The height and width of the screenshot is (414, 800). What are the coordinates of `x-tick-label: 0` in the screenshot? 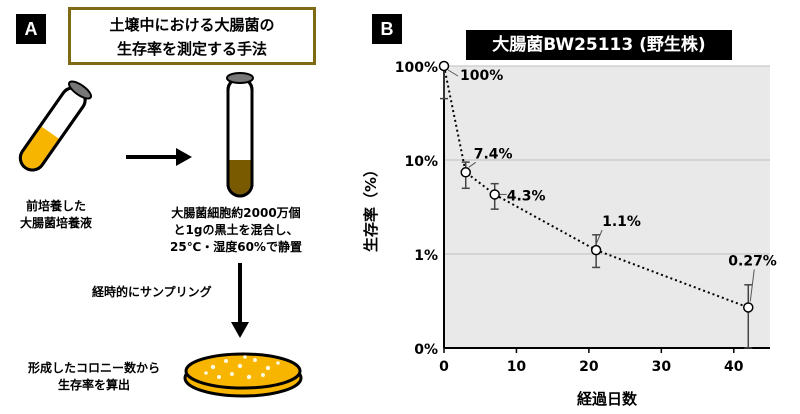 It's located at (444, 367).